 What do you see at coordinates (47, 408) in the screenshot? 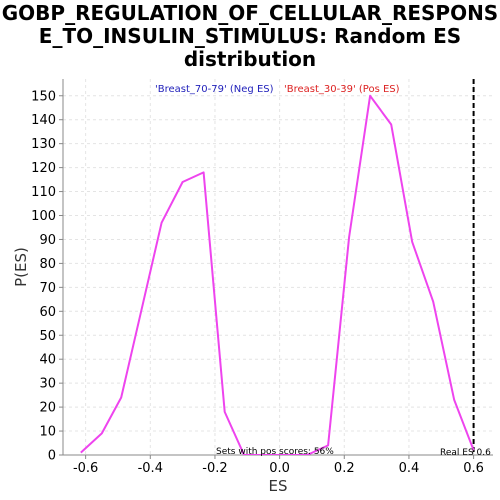
I see `y-tick-label-2: 20` at bounding box center [47, 408].